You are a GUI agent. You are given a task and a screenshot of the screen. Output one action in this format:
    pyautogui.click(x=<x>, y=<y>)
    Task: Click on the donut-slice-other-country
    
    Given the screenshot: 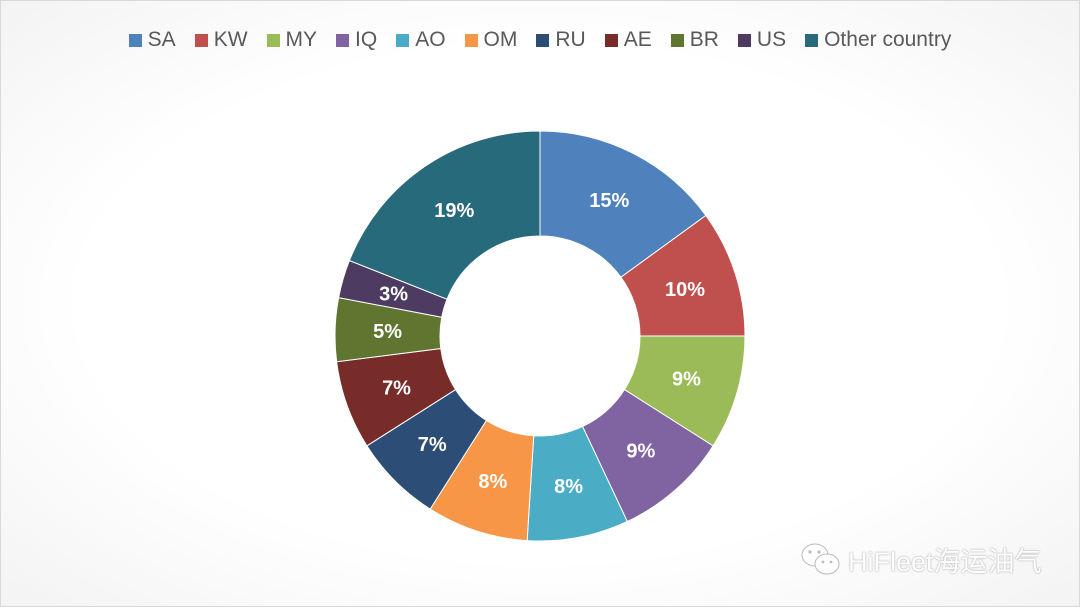 What is the action you would take?
    pyautogui.click(x=444, y=215)
    